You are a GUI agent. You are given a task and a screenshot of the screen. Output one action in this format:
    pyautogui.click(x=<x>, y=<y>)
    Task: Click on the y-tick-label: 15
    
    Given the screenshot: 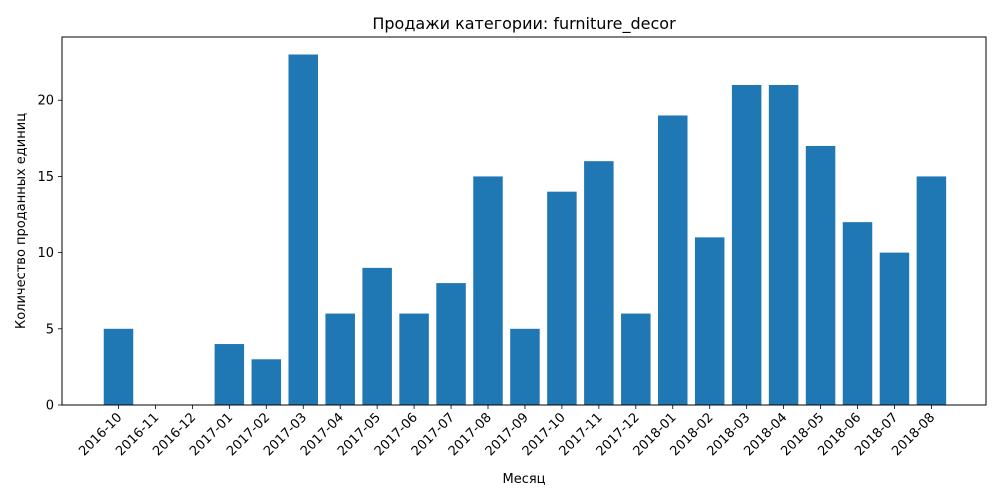 What is the action you would take?
    pyautogui.click(x=45, y=177)
    